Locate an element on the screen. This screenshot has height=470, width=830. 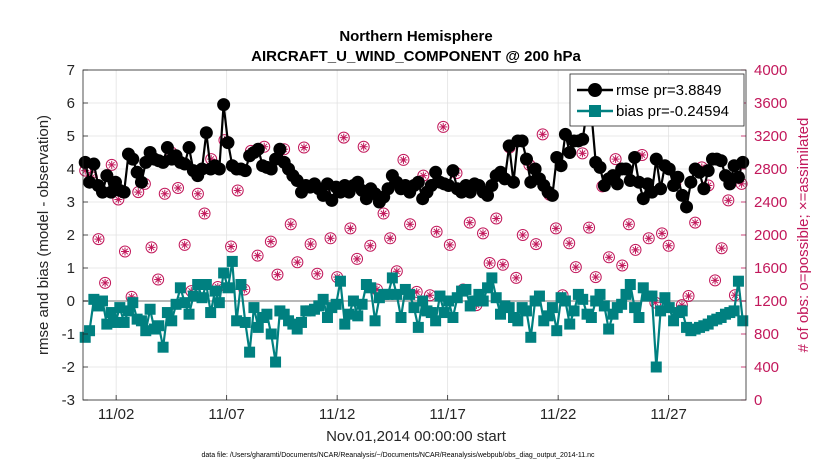
y-tick-label-right: 3600 is located at coordinates (770, 103).